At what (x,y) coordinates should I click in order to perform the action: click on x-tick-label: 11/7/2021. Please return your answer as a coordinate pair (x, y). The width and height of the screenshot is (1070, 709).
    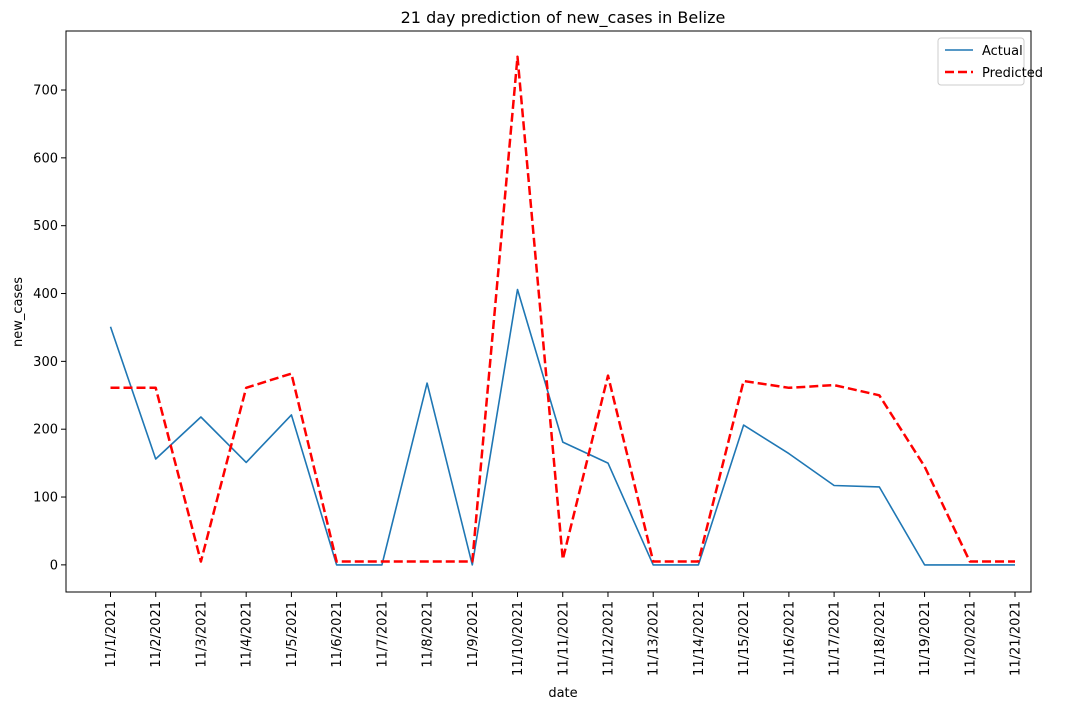
    Looking at the image, I should click on (382, 634).